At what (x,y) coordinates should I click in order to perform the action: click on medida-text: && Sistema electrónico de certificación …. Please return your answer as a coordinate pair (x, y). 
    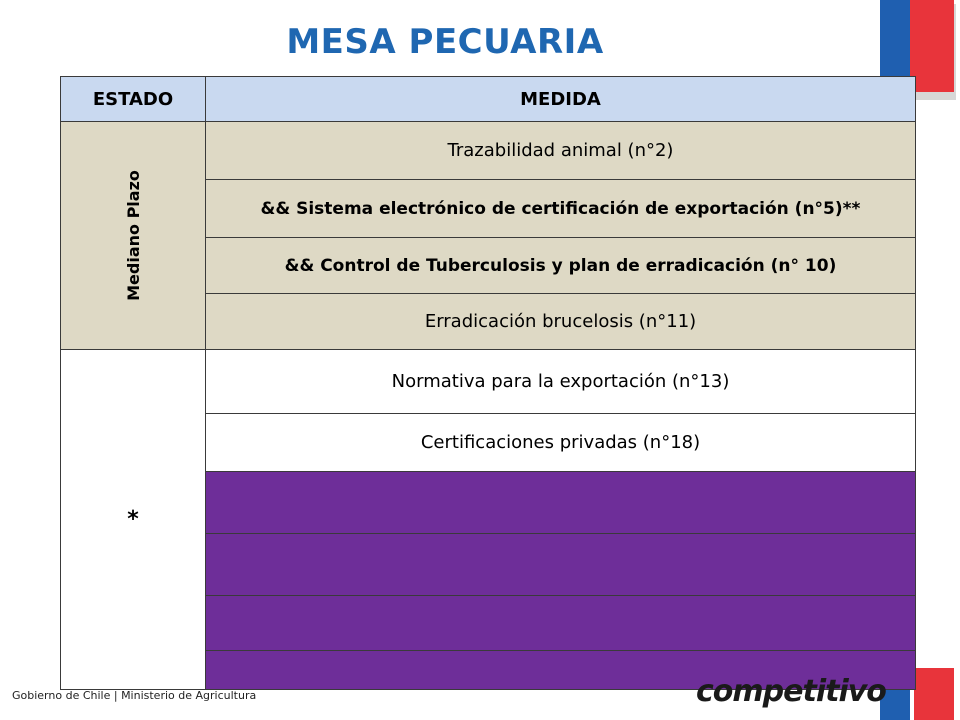
    Looking at the image, I should click on (560, 208).